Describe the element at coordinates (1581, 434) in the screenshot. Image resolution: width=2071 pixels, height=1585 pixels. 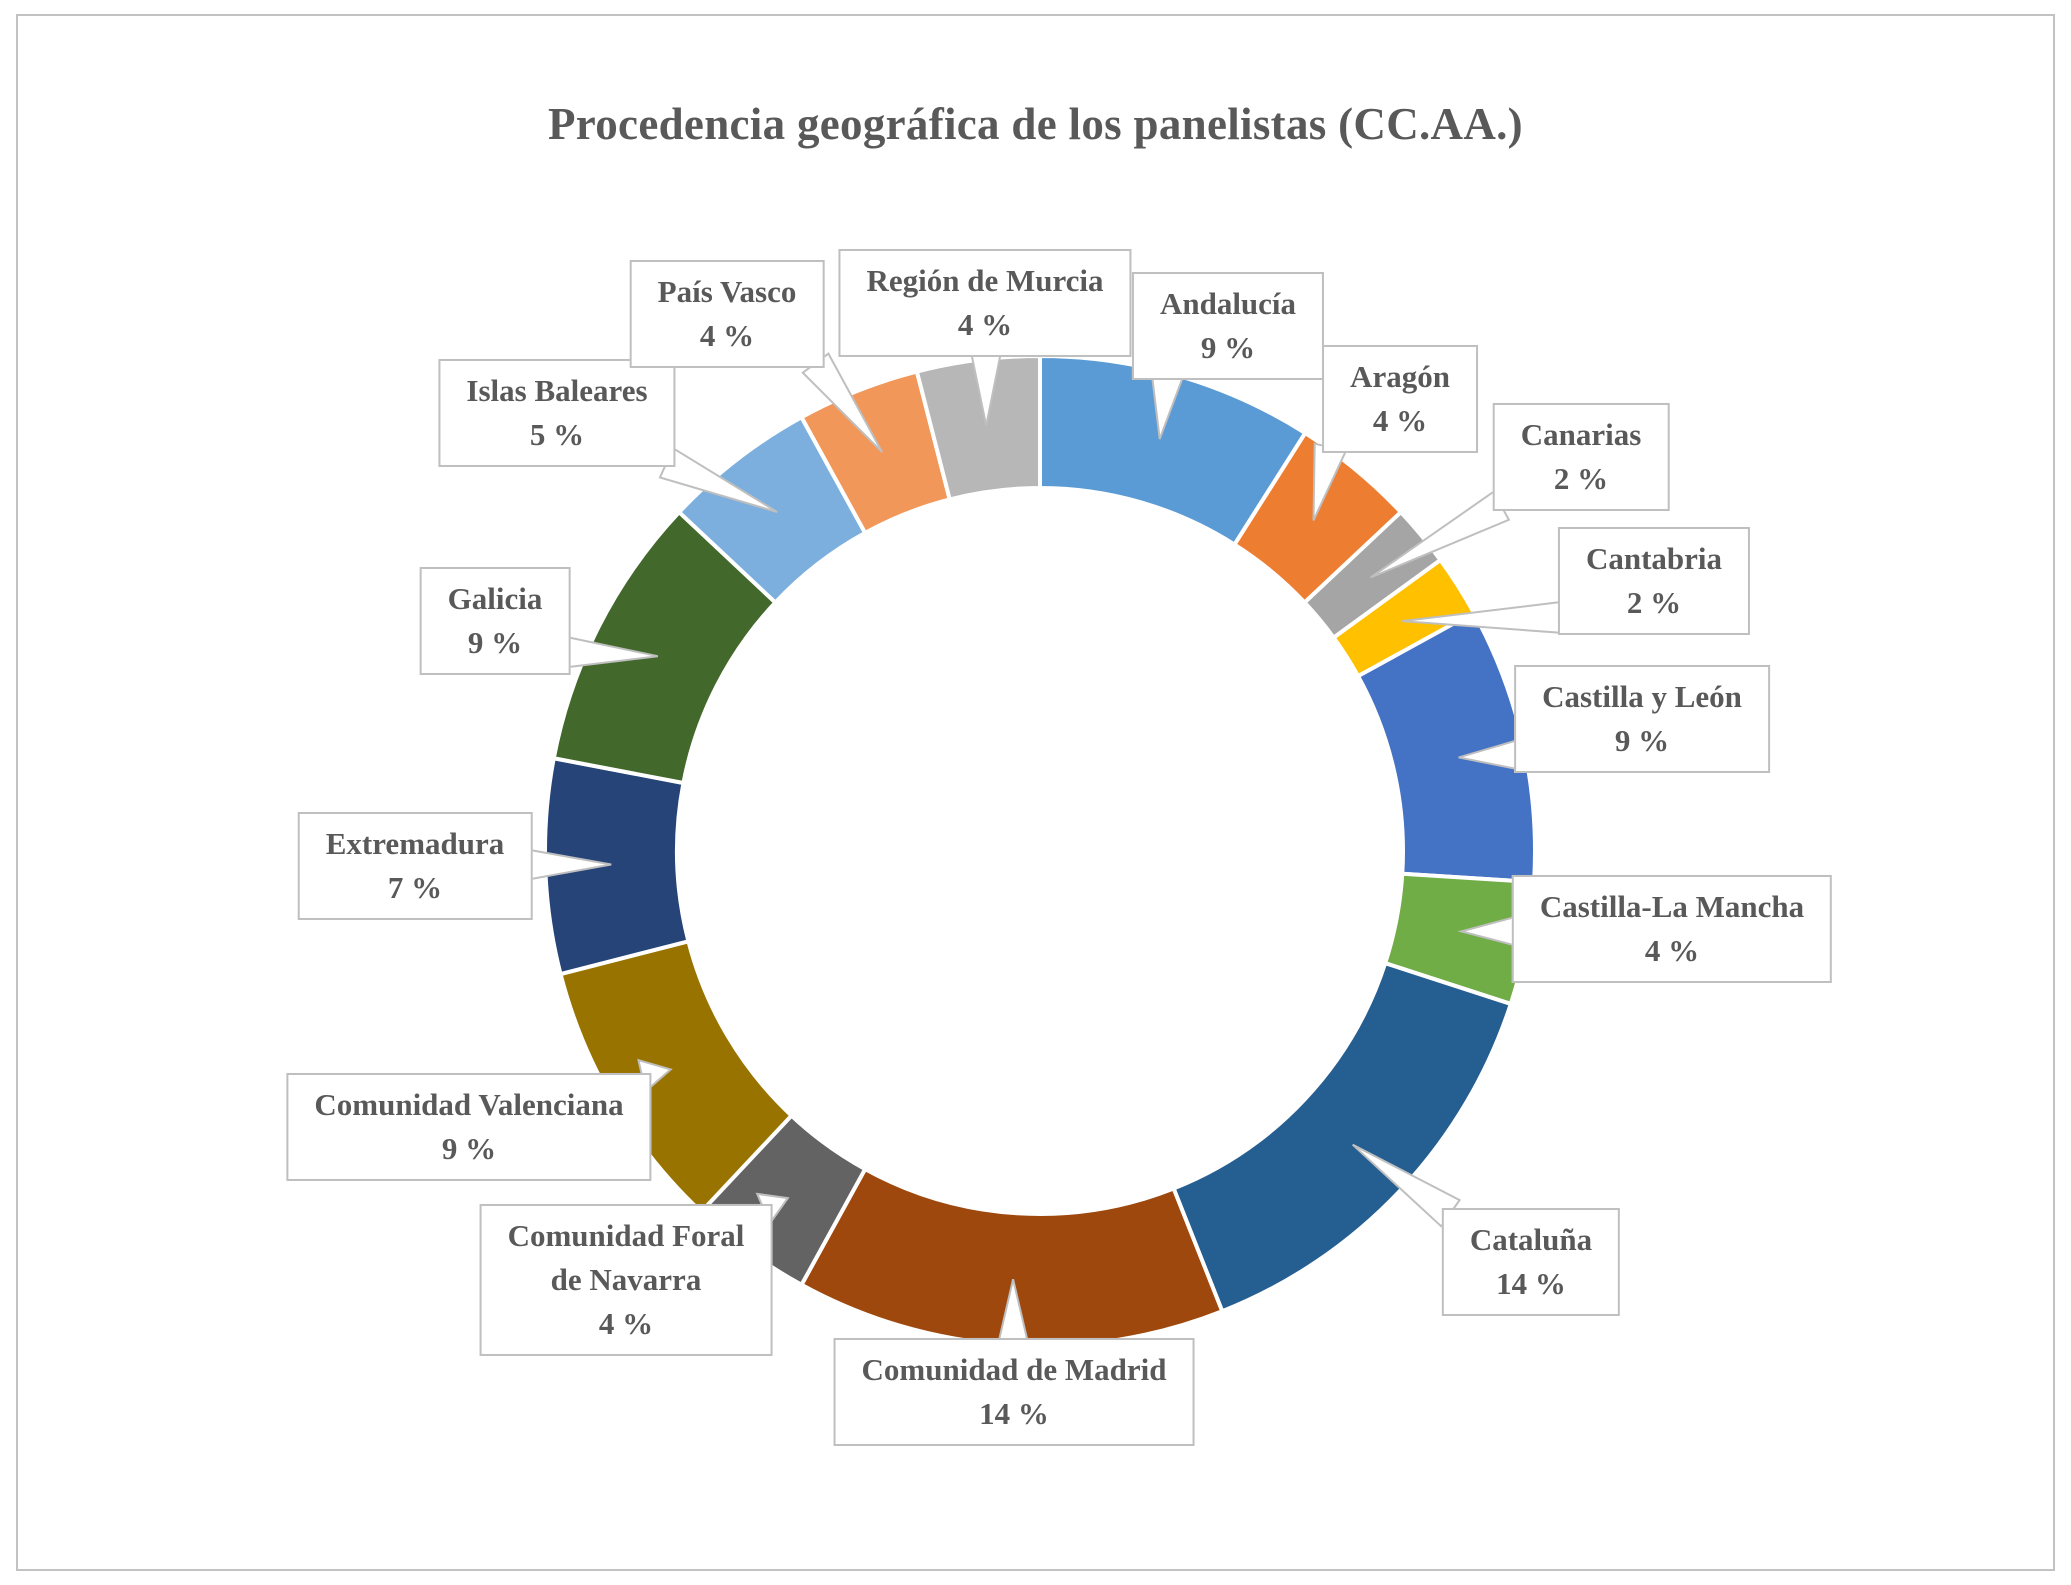
I see `callout-region-name: Canarias` at that location.